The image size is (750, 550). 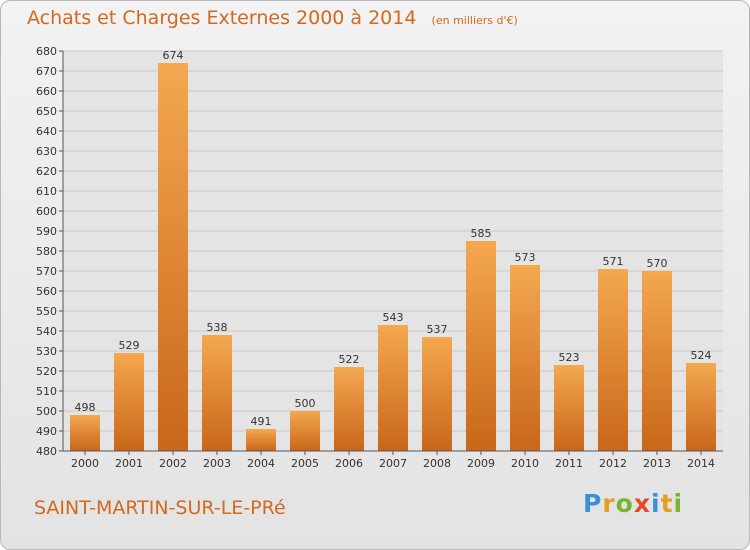 What do you see at coordinates (437, 463) in the screenshot?
I see `x-tick-label: 2008` at bounding box center [437, 463].